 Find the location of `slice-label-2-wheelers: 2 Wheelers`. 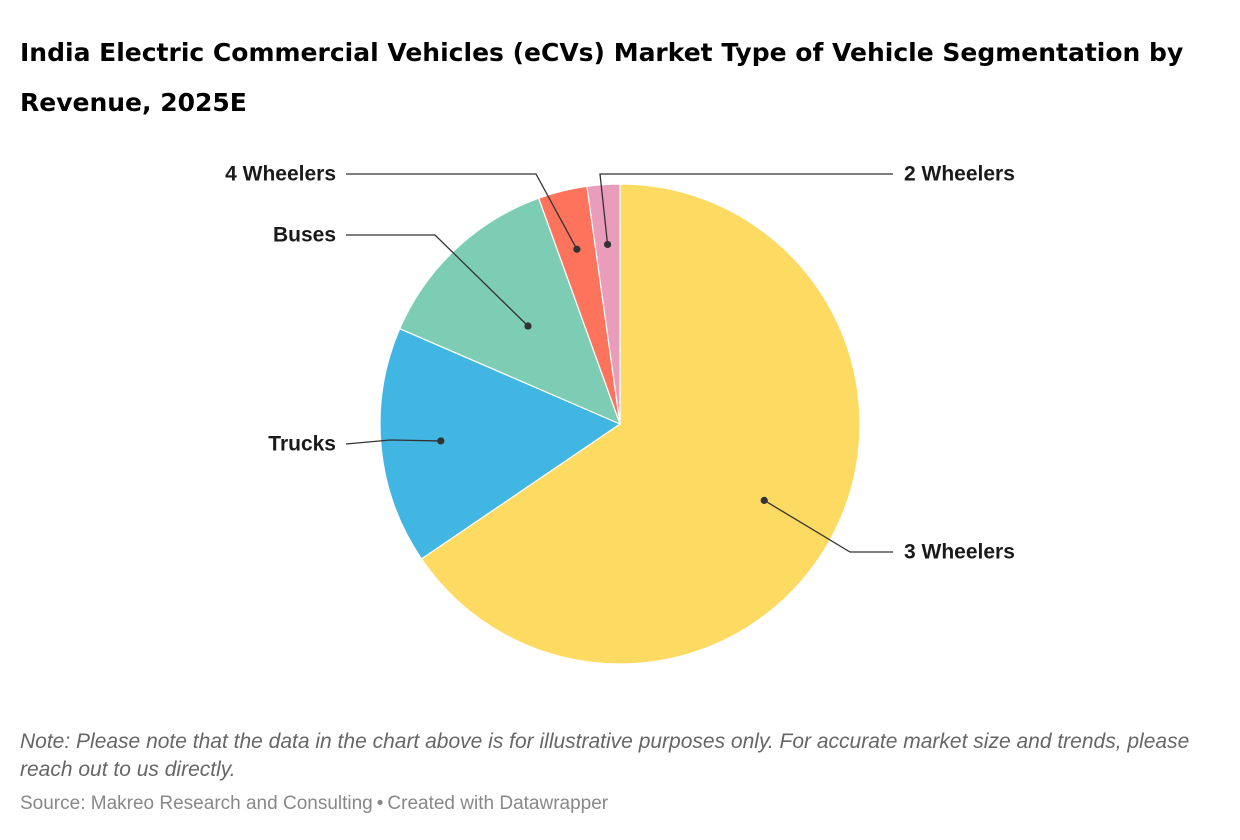

slice-label-2-wheelers: 2 Wheelers is located at coordinates (959, 174).